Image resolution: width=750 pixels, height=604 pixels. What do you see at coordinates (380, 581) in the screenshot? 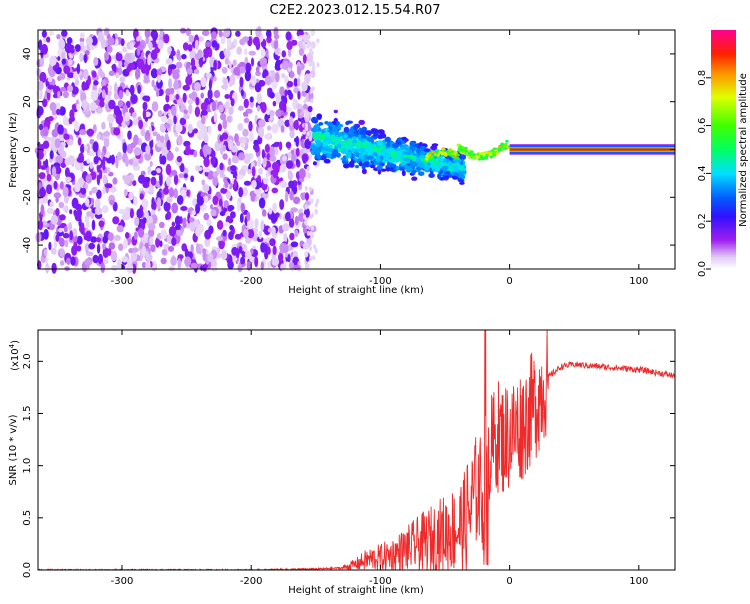
I see `x-tick-label: -100` at bounding box center [380, 581].